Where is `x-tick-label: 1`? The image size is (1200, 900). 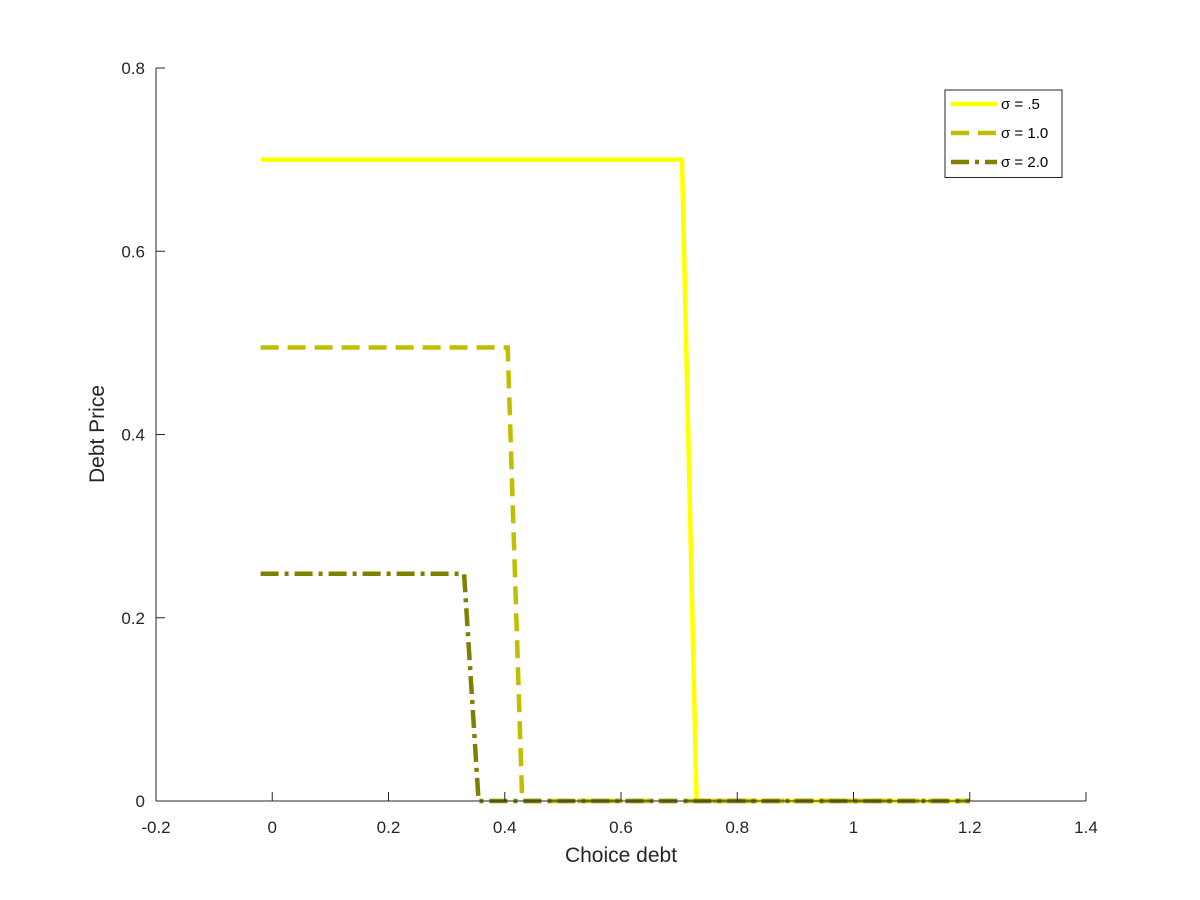 x-tick-label: 1 is located at coordinates (853, 827).